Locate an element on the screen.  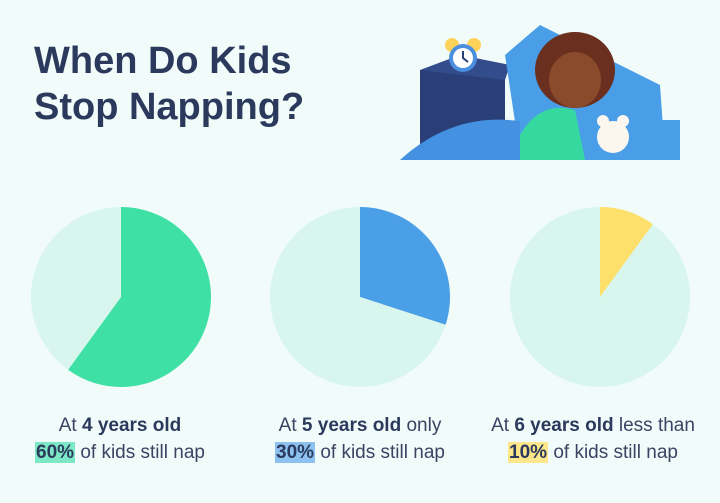
pie-4-years is located at coordinates (121, 297).